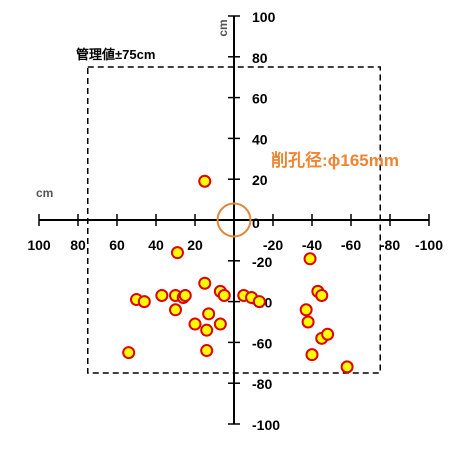 The height and width of the screenshot is (450, 459). I want to click on y-tick-label: -80, so click(262, 384).